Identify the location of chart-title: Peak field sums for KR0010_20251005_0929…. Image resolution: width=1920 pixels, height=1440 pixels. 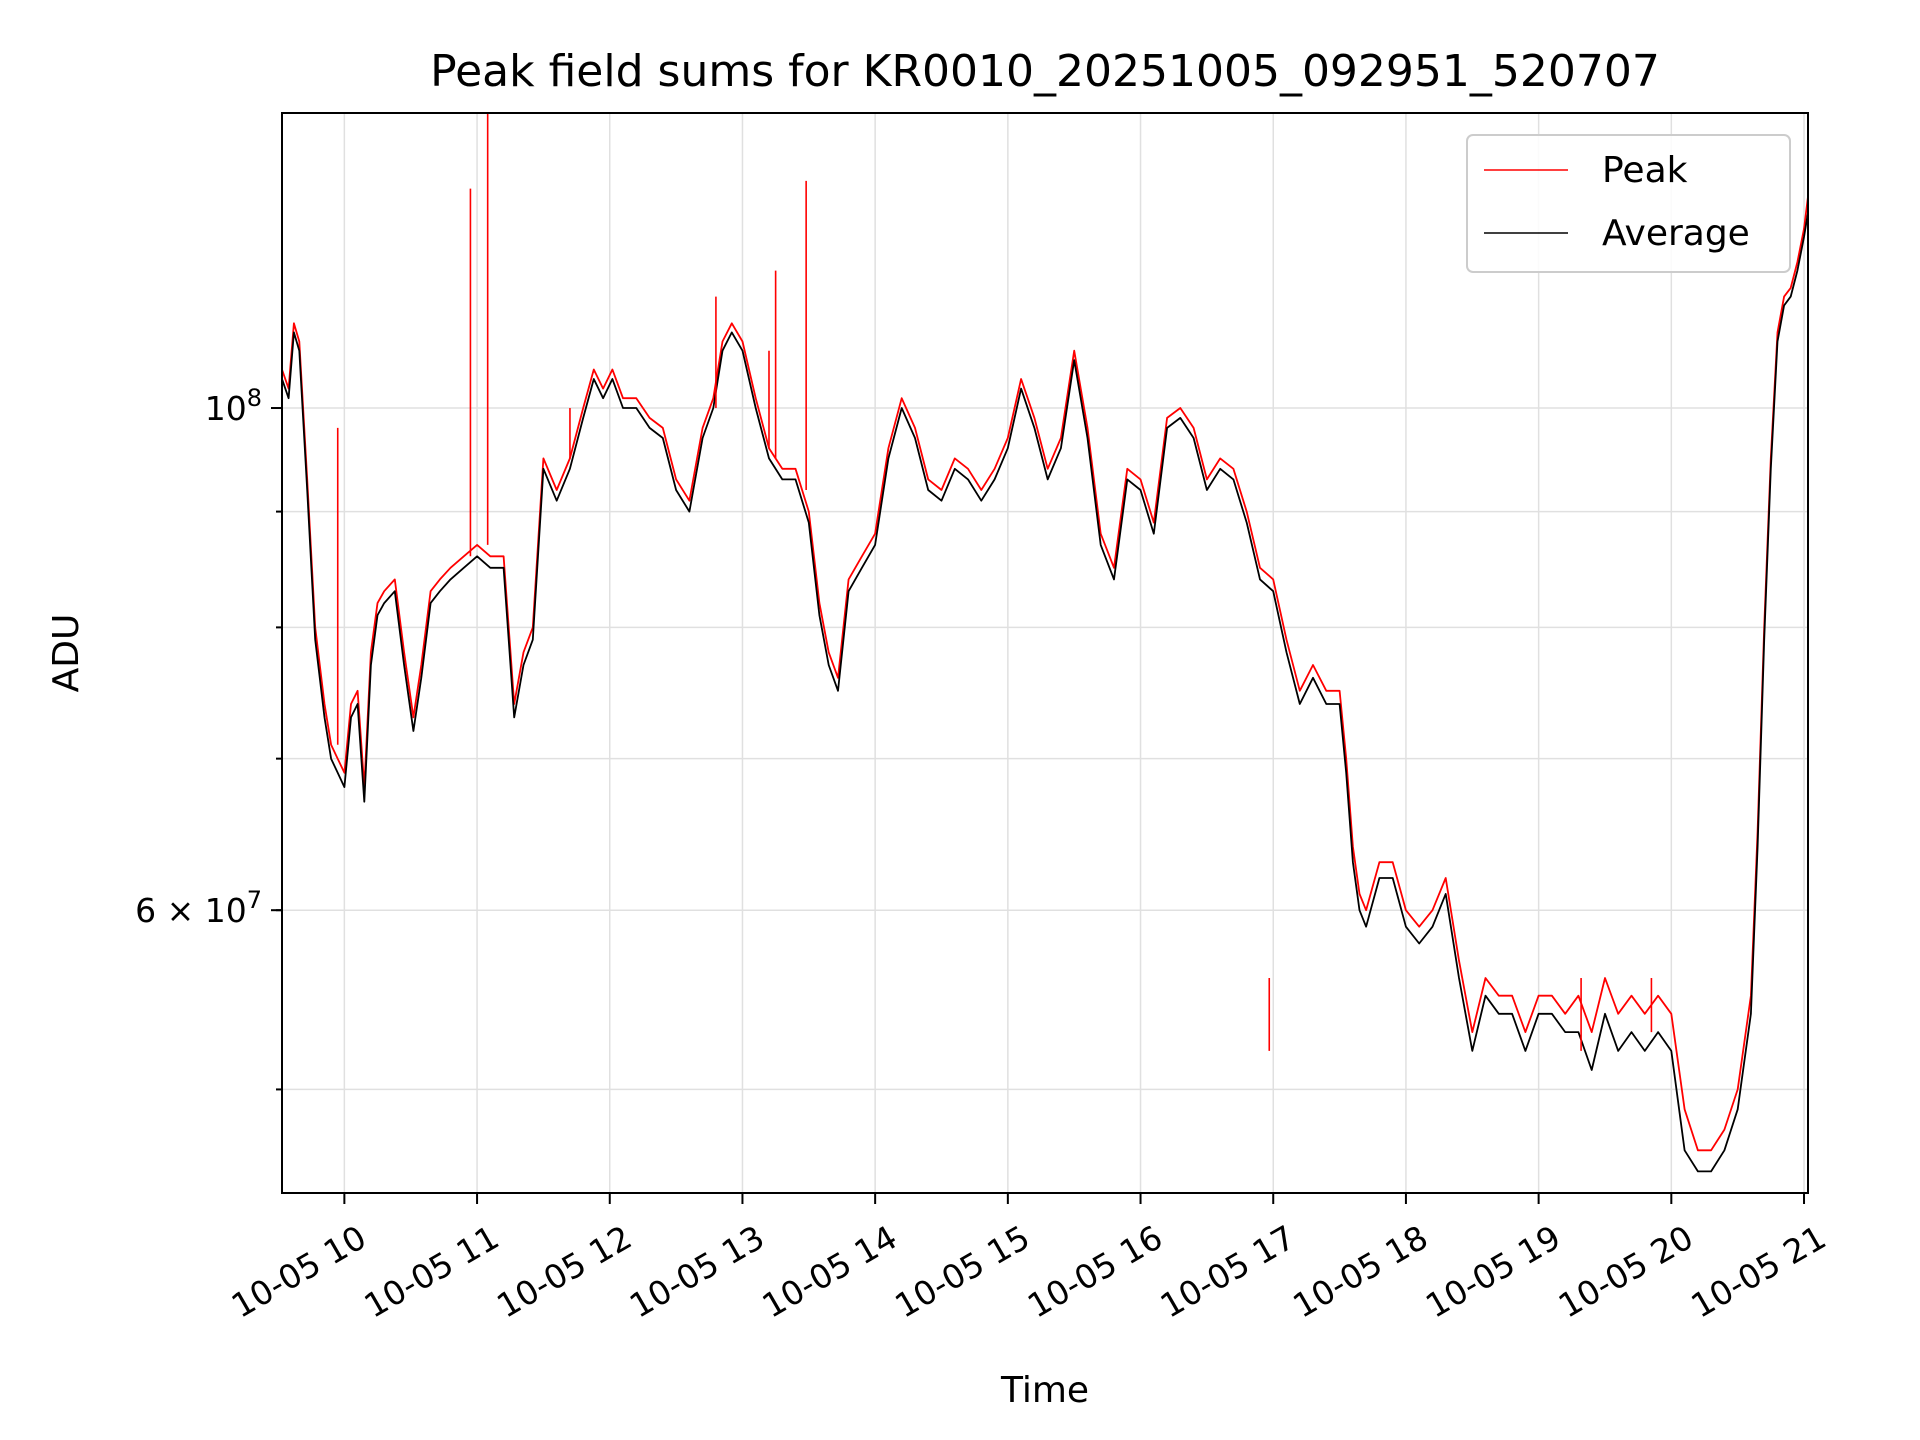
(1045, 71).